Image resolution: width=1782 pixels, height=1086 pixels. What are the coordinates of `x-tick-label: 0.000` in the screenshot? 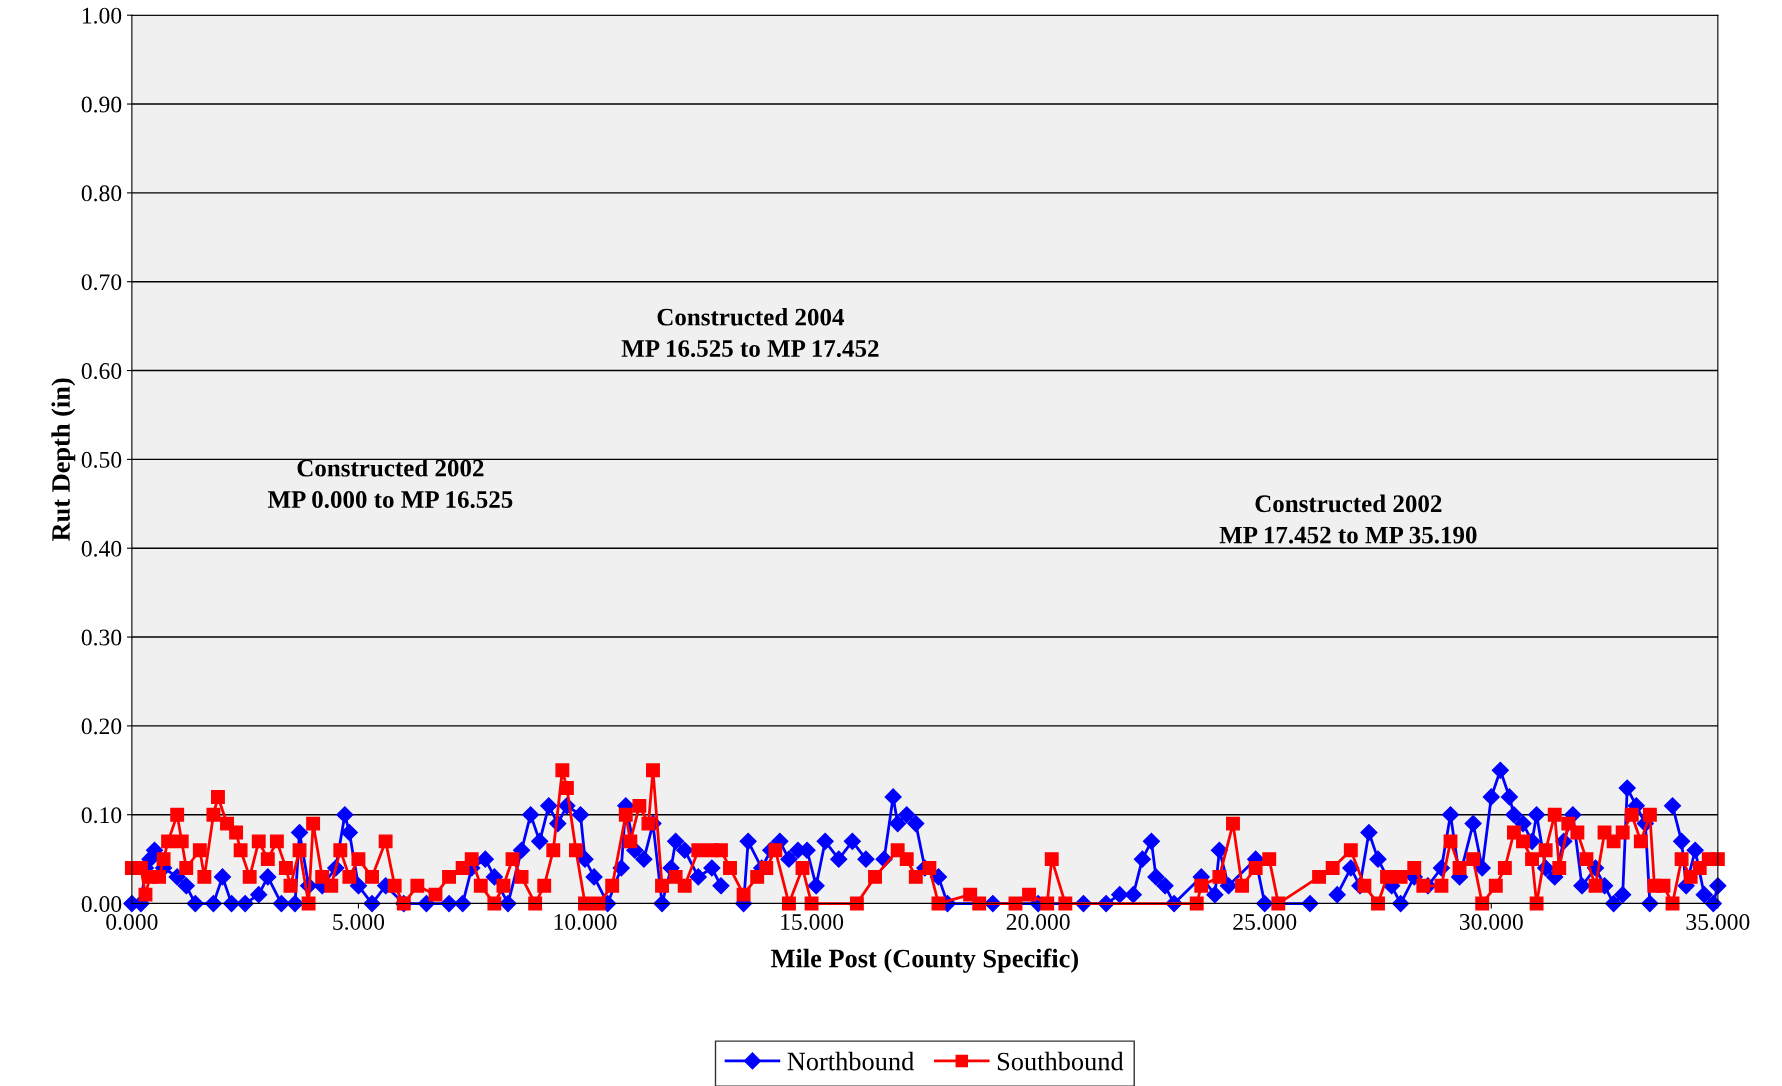 It's located at (132, 921).